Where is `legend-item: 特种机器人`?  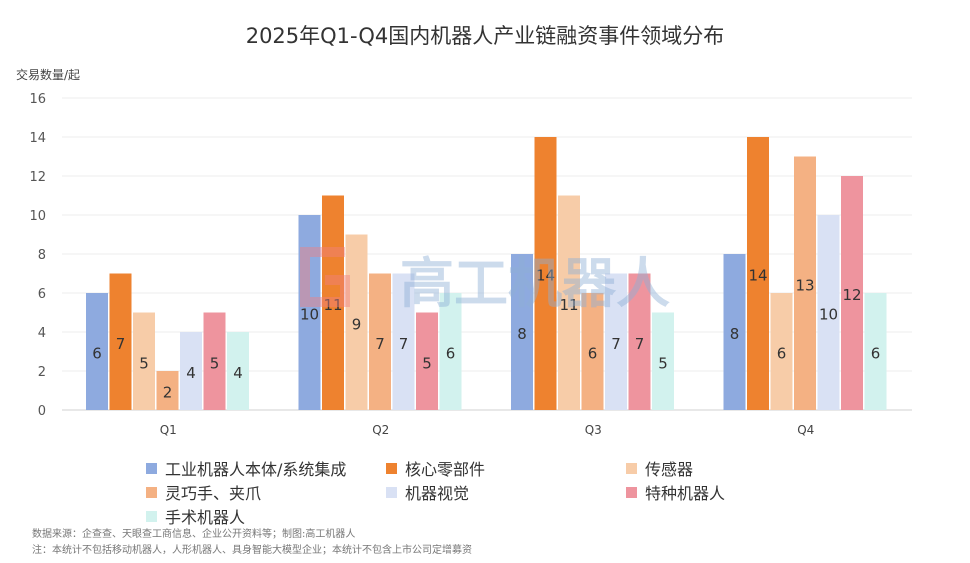 legend-item: 特种机器人 is located at coordinates (706, 492).